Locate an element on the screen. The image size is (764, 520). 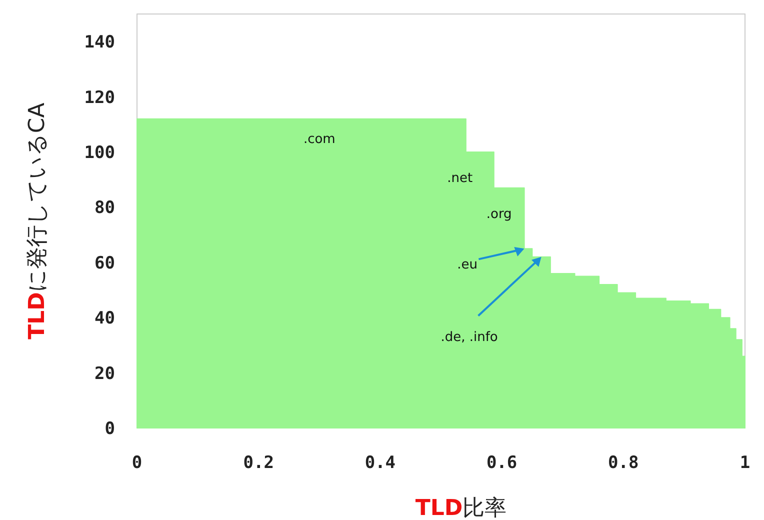
x-tick-label: 1 is located at coordinates (745, 463).